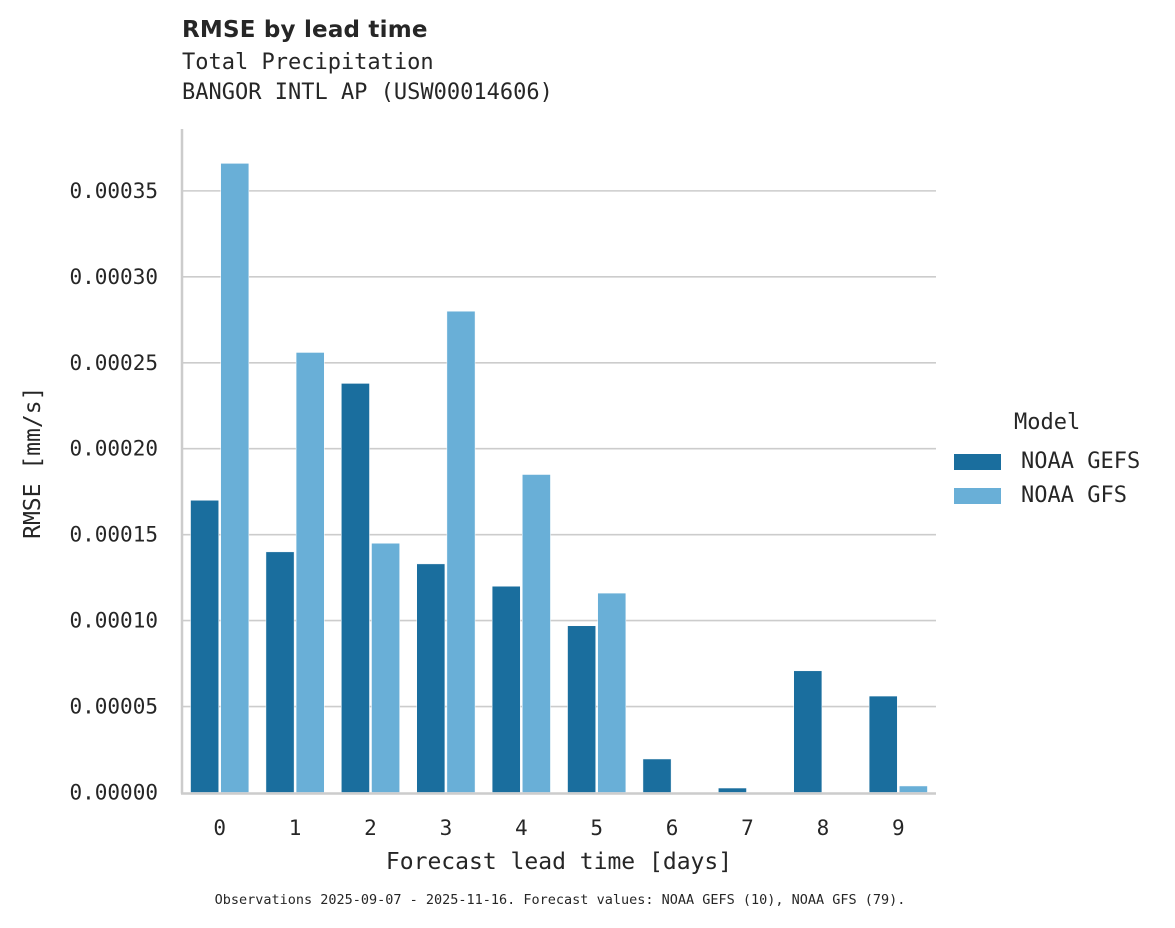  Describe the element at coordinates (521, 828) in the screenshot. I see `x-tick-label: 4` at that location.